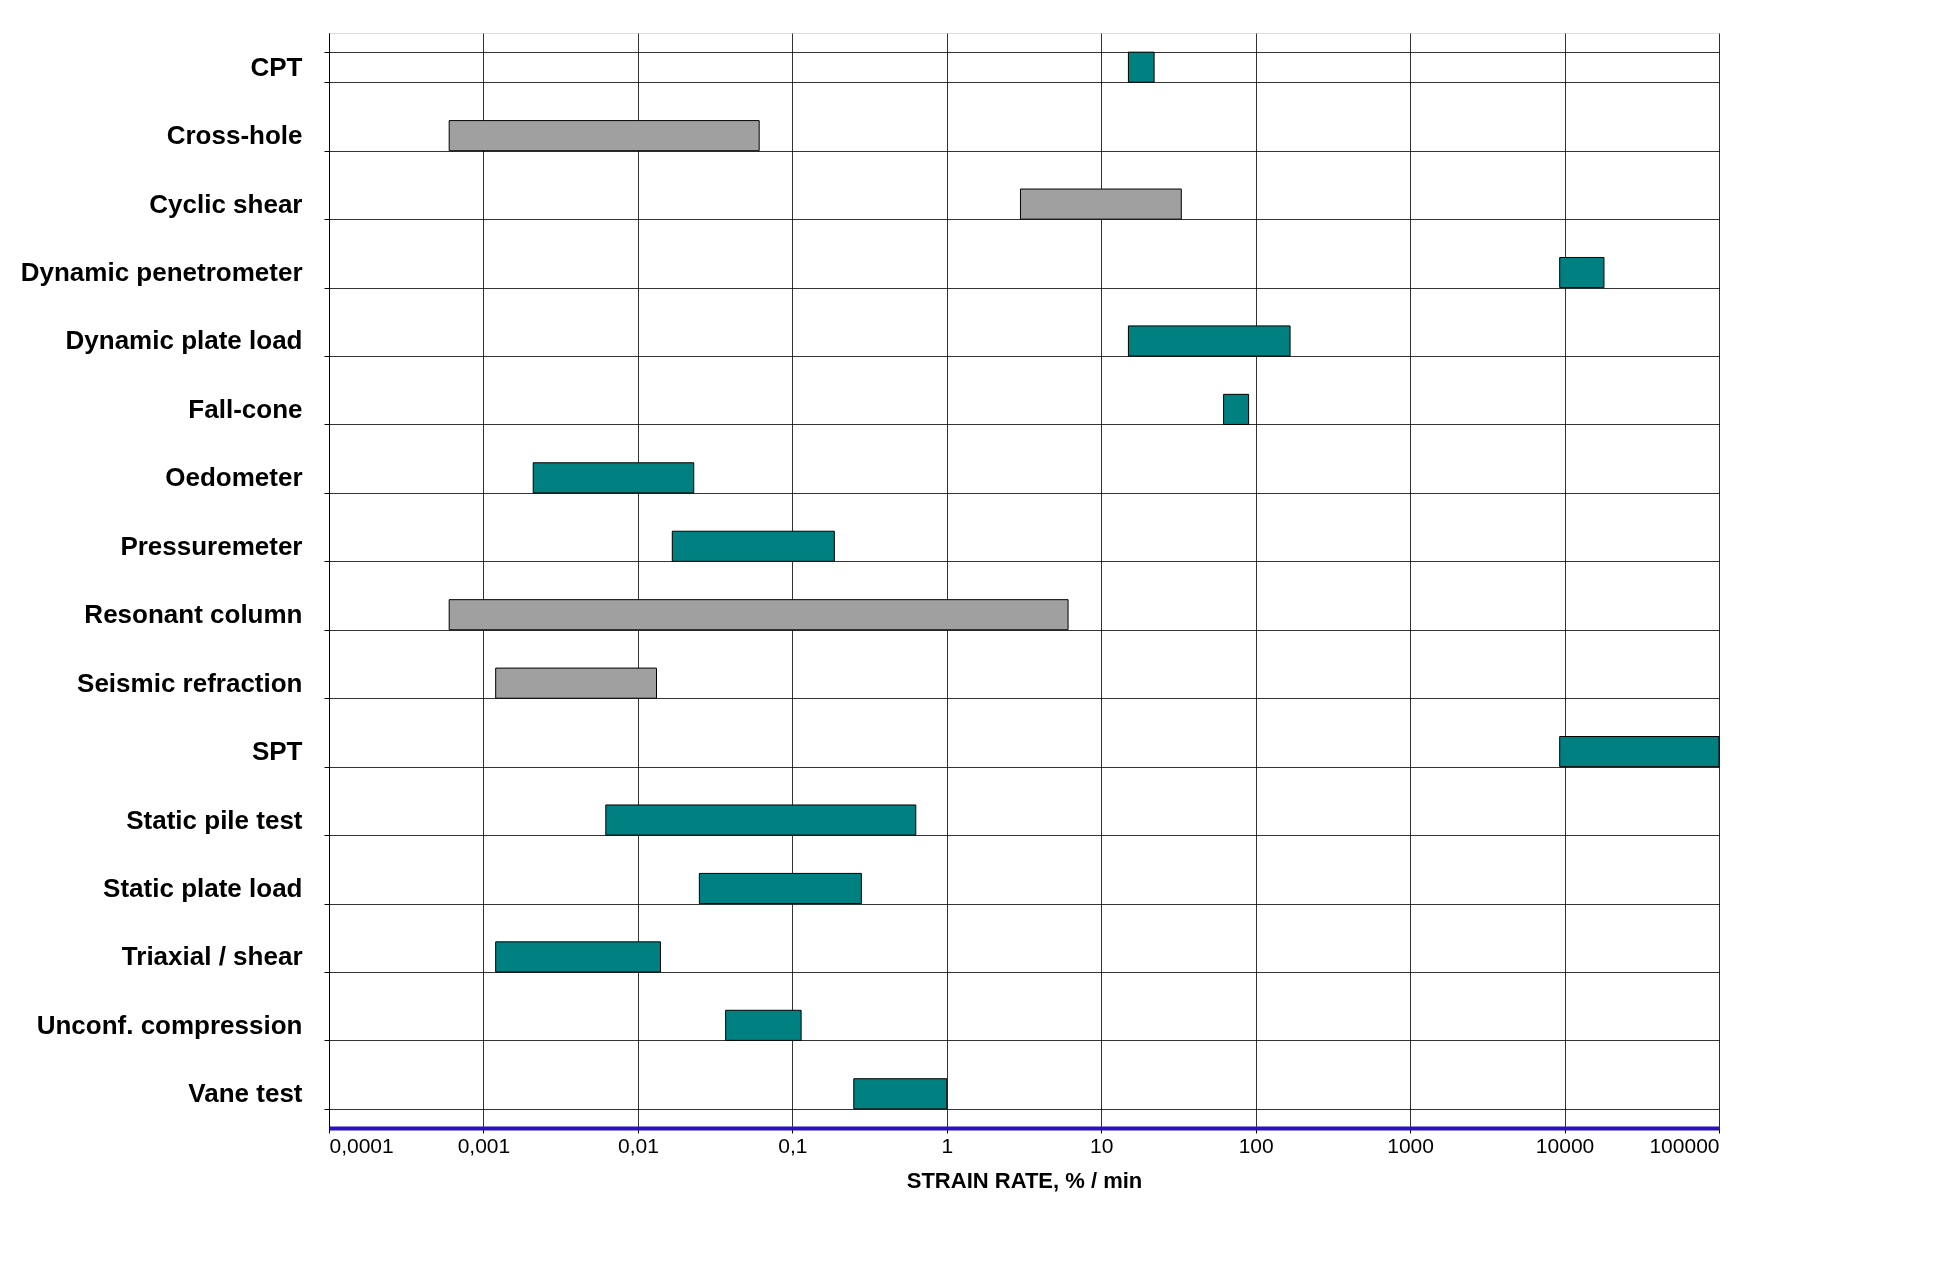 This screenshot has height=1278, width=1937. Describe the element at coordinates (276, 66) in the screenshot. I see `y-tick-label: CPT` at that location.